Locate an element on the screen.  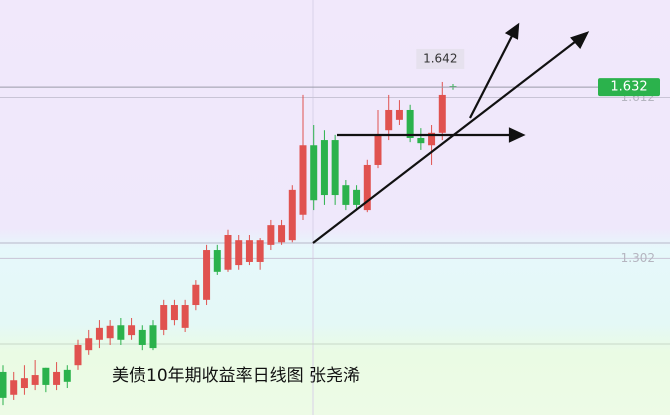
annotation-box is located at coordinates (440, 58).